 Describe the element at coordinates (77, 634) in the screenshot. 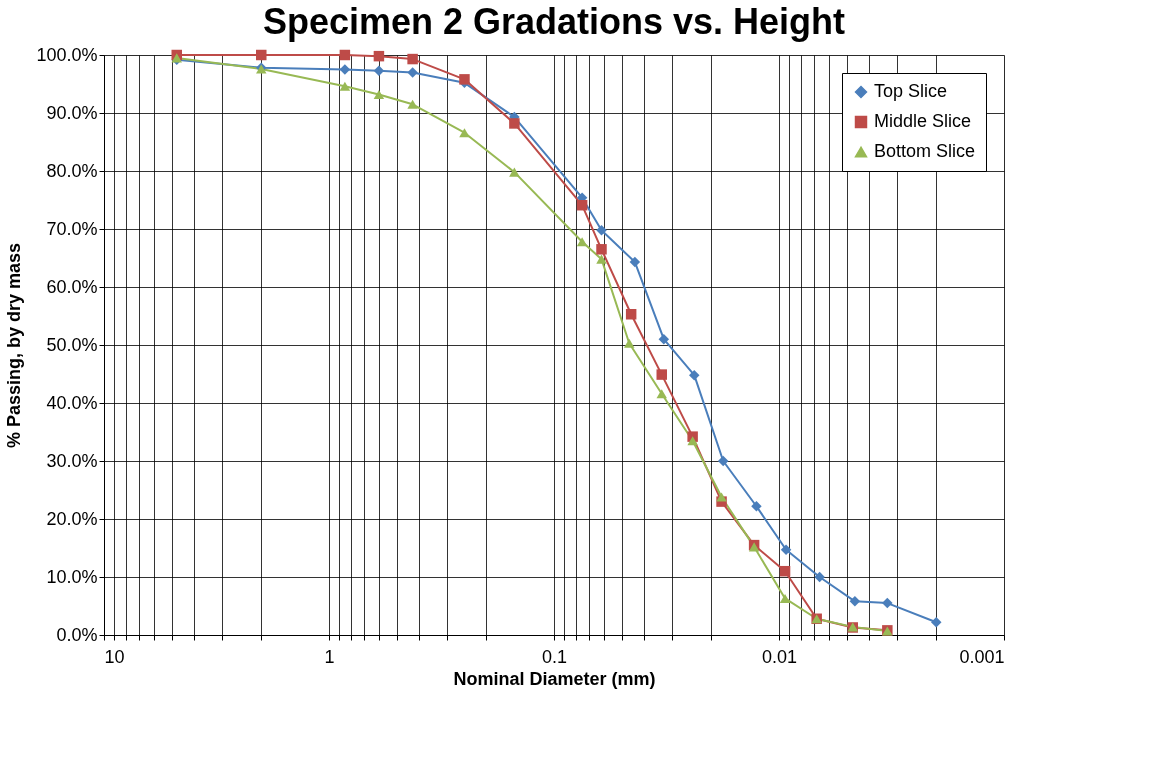

I see `y-tick-label: 0.0%` at that location.